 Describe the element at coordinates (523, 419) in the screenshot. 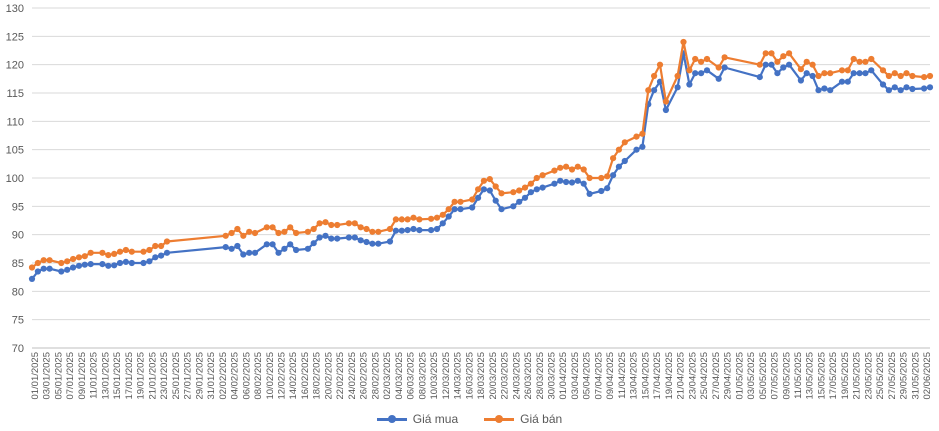

I see `legend-item-sell: Giá bán` at that location.